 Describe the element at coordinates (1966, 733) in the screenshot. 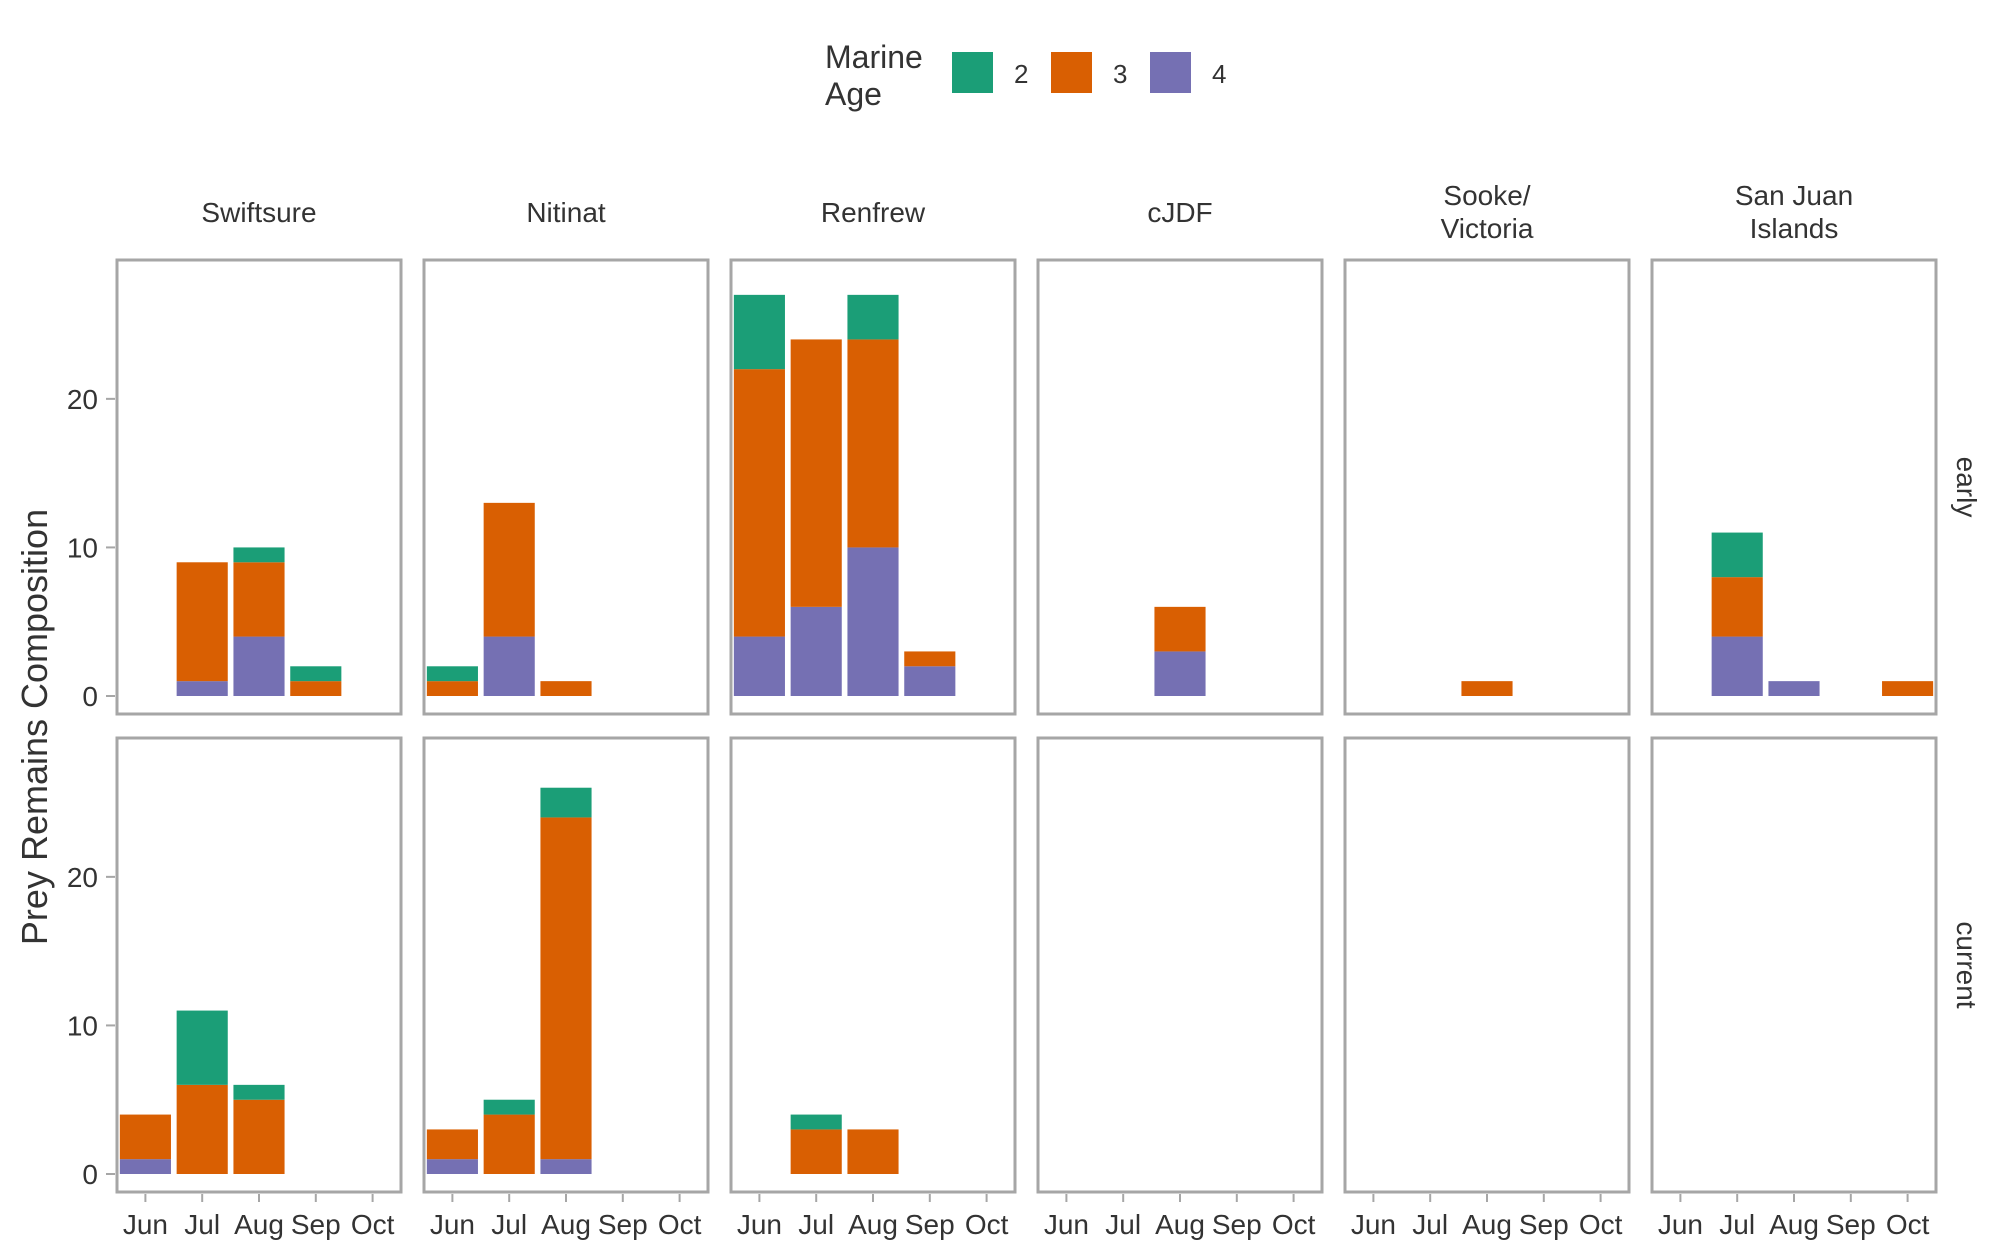

I see `row-strip-labels: early current` at that location.